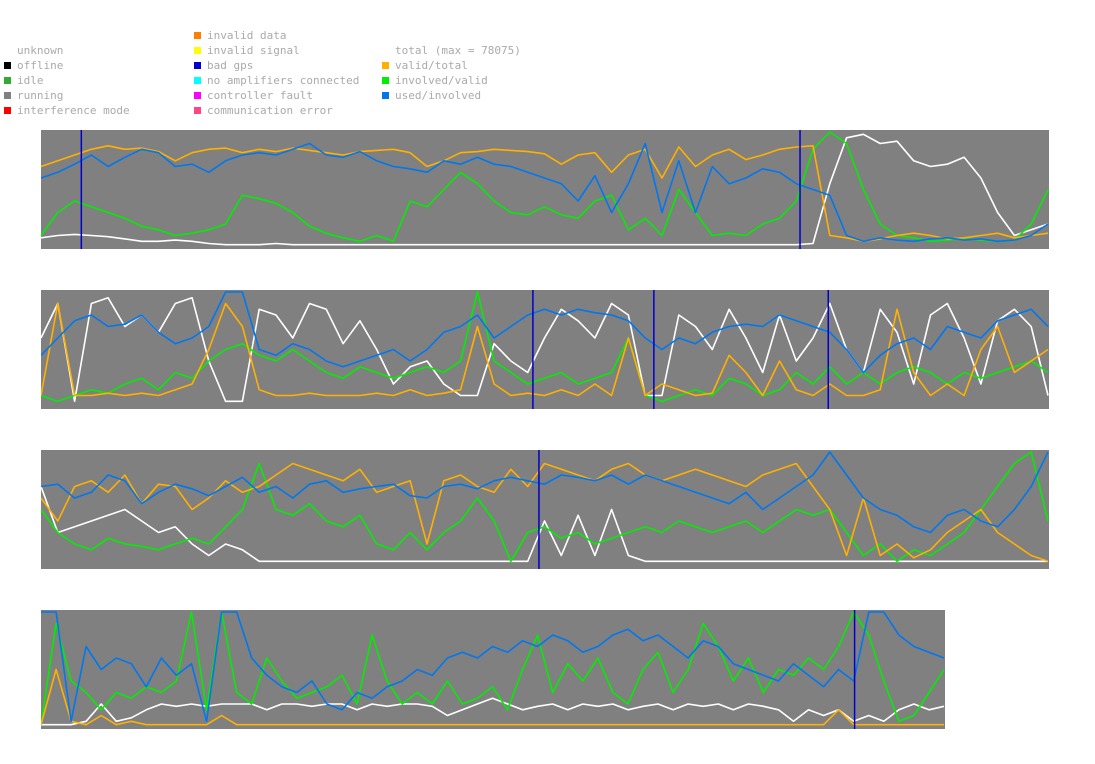 This screenshot has height=764, width=1095. Describe the element at coordinates (40, 95) in the screenshot. I see `legend-label: running` at that location.